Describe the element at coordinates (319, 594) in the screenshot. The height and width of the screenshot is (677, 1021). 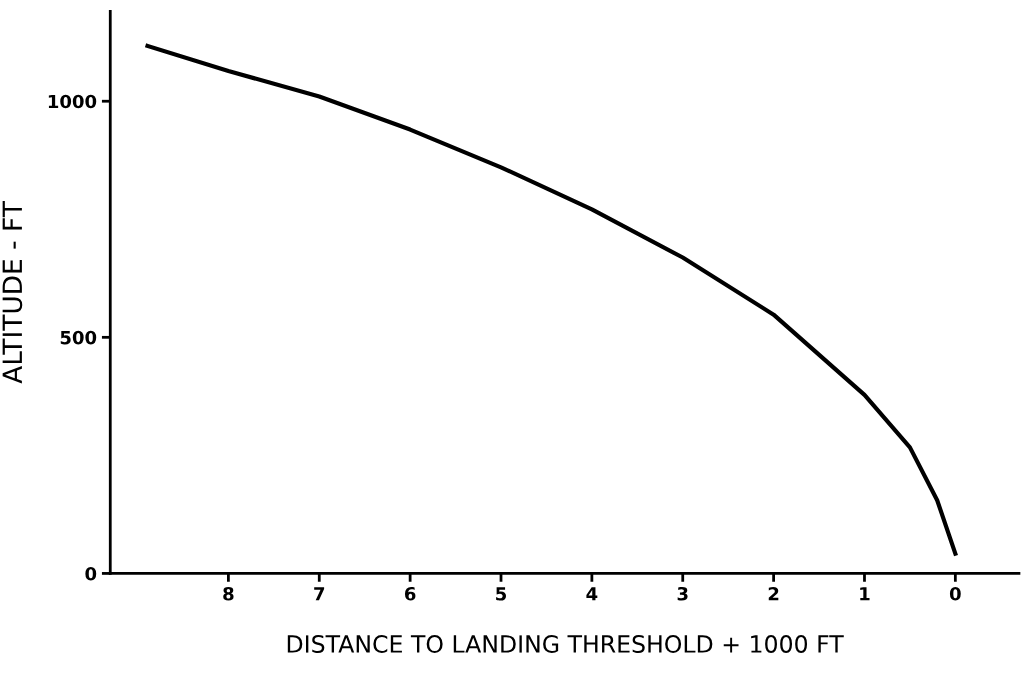
I see `x-tick-label: 7` at that location.